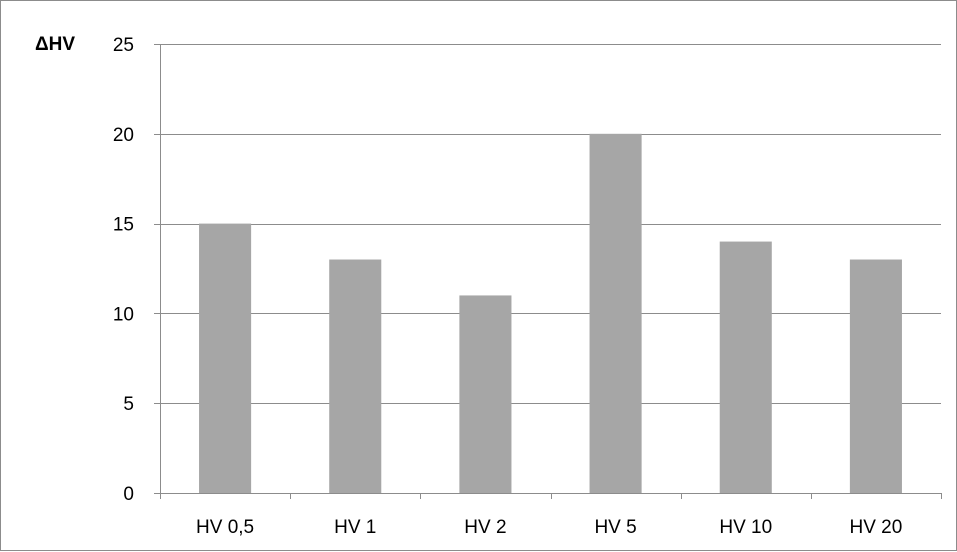 Image resolution: width=957 pixels, height=552 pixels. I want to click on x-tick-label: HV 10, so click(745, 527).